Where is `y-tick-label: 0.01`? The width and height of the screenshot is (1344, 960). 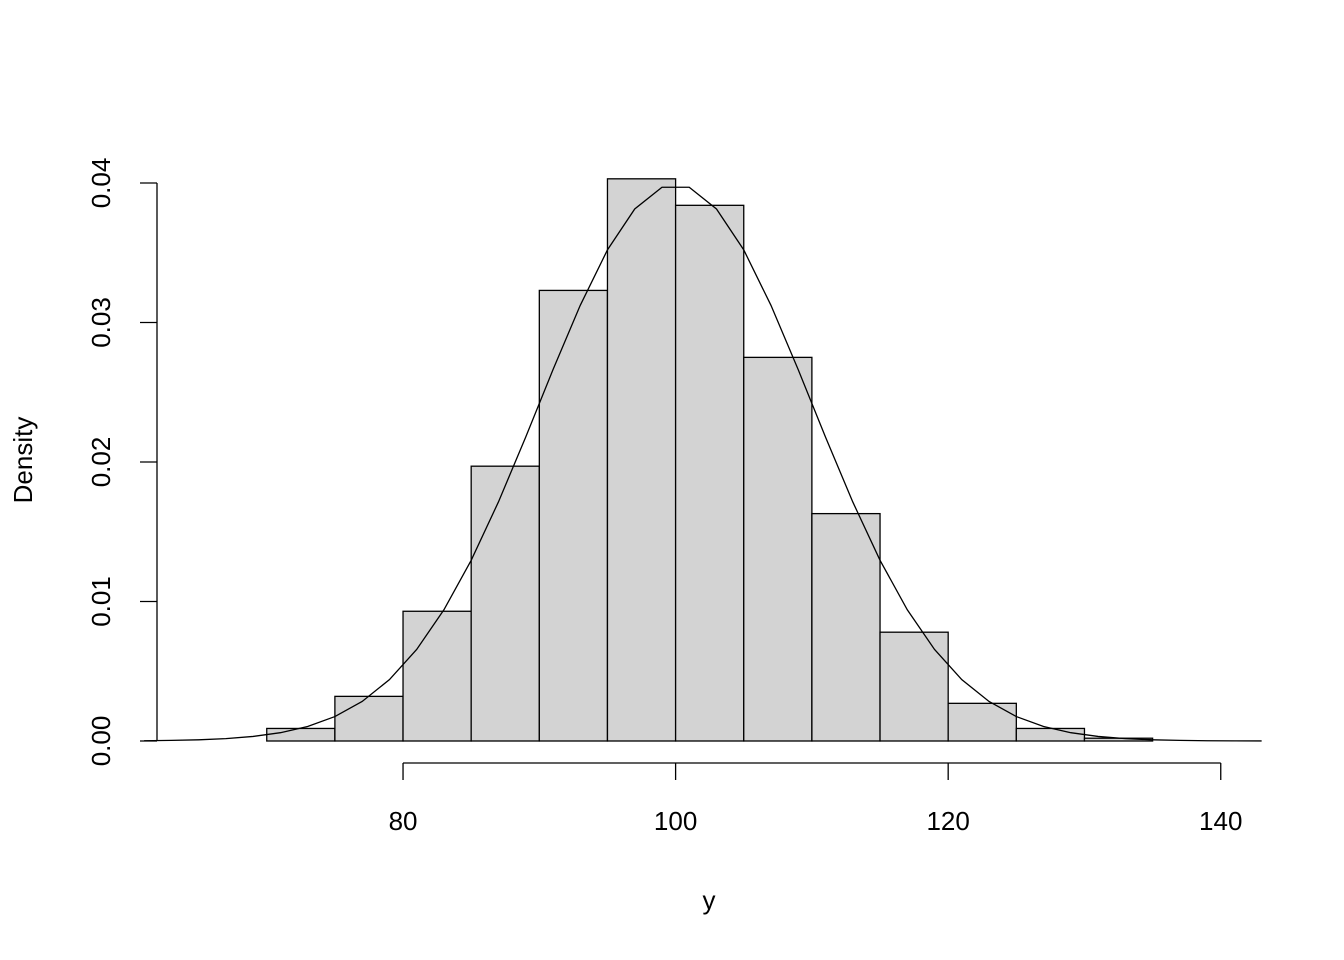
y-tick-label: 0.01 is located at coordinates (101, 601).